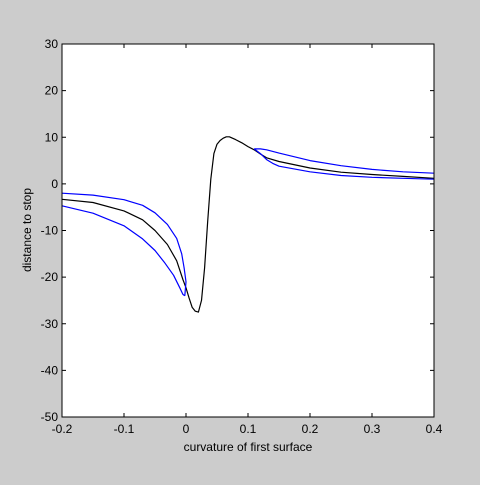  Describe the element at coordinates (186, 429) in the screenshot. I see `x-tick-label: 0` at that location.